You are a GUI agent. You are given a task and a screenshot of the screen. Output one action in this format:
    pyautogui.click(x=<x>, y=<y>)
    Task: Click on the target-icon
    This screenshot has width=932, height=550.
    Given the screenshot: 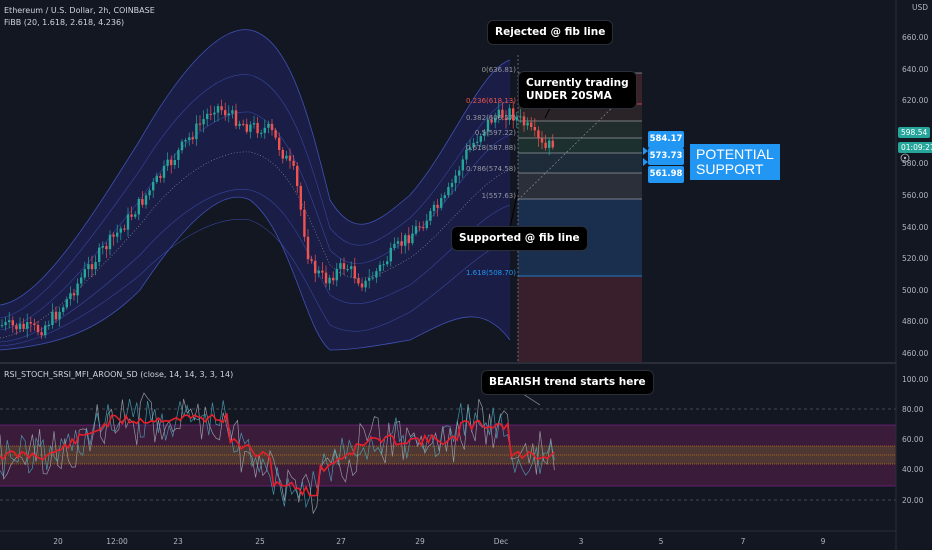 What is the action you would take?
    pyautogui.click(x=905, y=155)
    